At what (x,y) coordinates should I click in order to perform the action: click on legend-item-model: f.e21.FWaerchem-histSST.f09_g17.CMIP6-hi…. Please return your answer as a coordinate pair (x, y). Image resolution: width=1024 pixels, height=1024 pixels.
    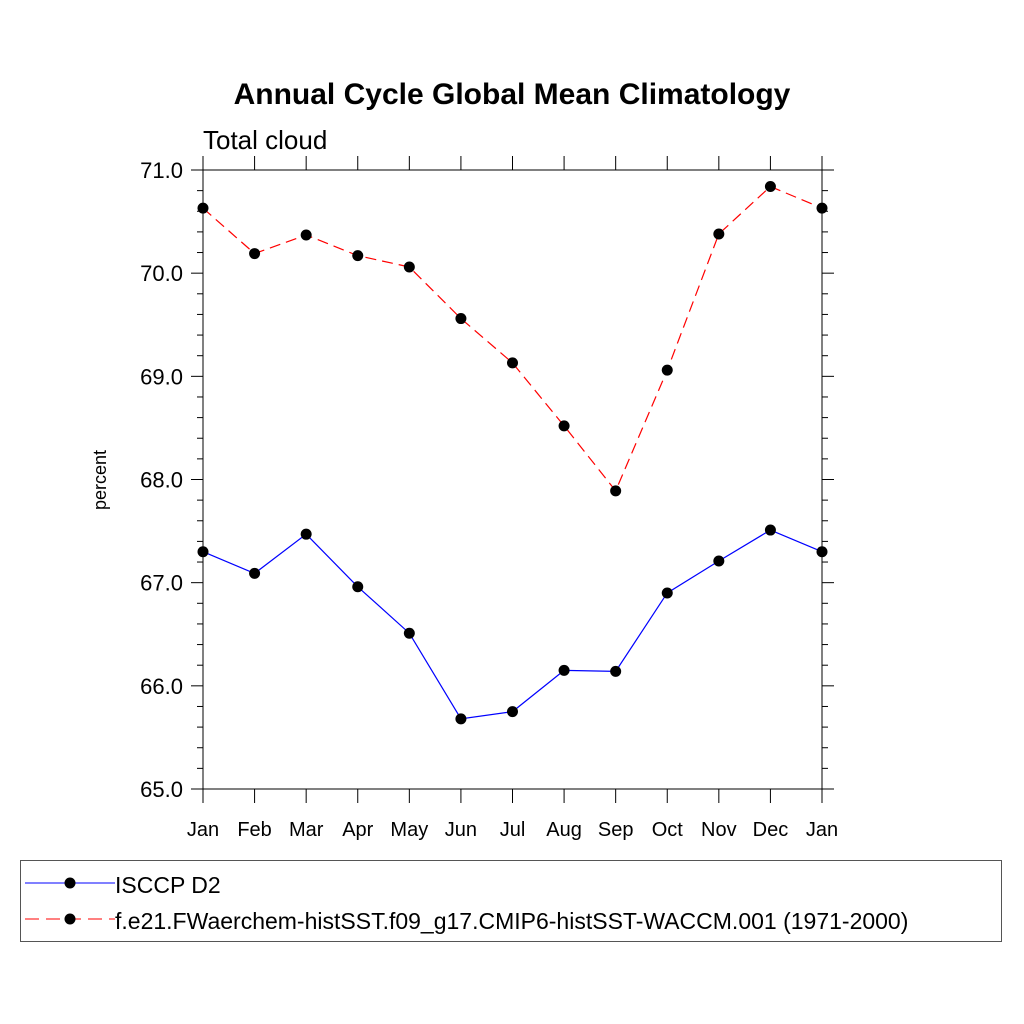
    Looking at the image, I should click on (511, 919).